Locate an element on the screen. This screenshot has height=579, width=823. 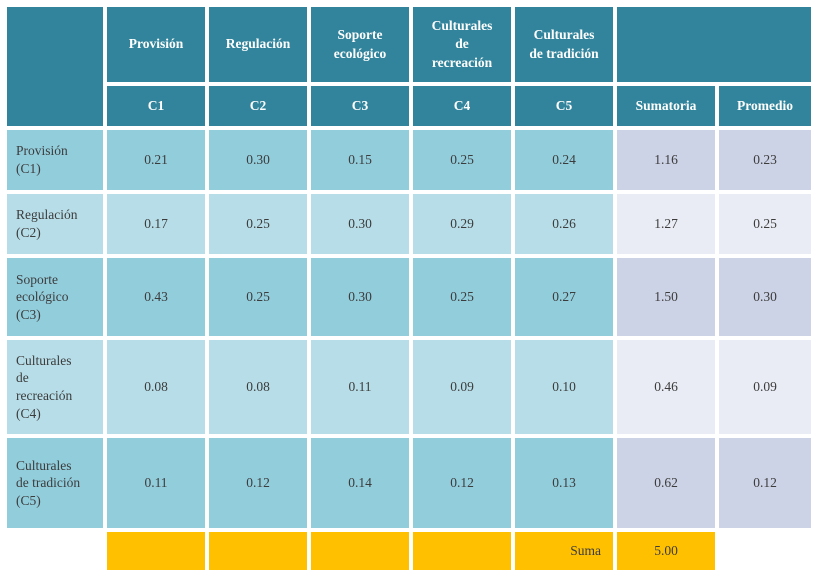
header-spacer-cell is located at coordinates (714, 44).